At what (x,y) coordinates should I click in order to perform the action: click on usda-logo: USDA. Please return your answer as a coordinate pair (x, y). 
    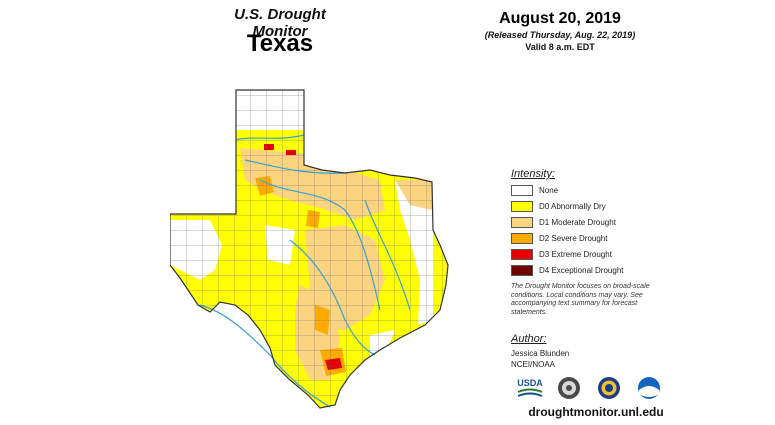
    Looking at the image, I should click on (530, 388).